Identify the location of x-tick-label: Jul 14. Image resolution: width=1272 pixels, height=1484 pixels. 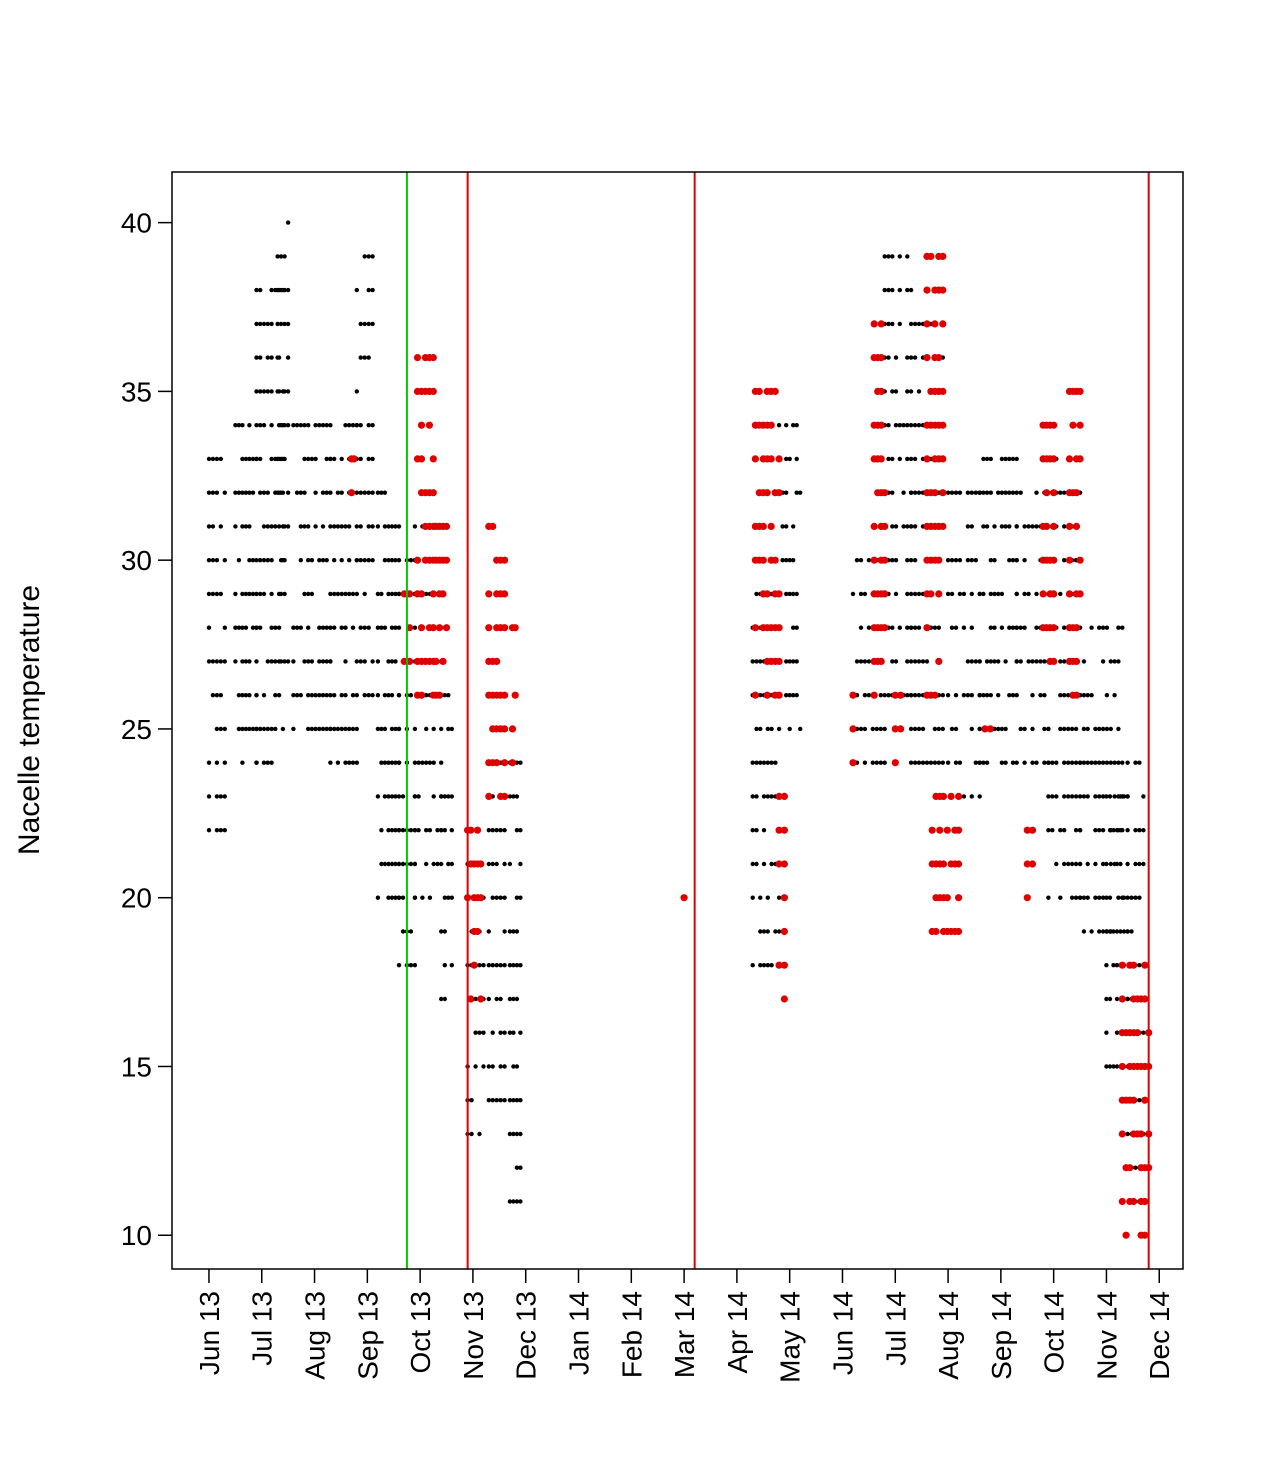
(895, 1328).